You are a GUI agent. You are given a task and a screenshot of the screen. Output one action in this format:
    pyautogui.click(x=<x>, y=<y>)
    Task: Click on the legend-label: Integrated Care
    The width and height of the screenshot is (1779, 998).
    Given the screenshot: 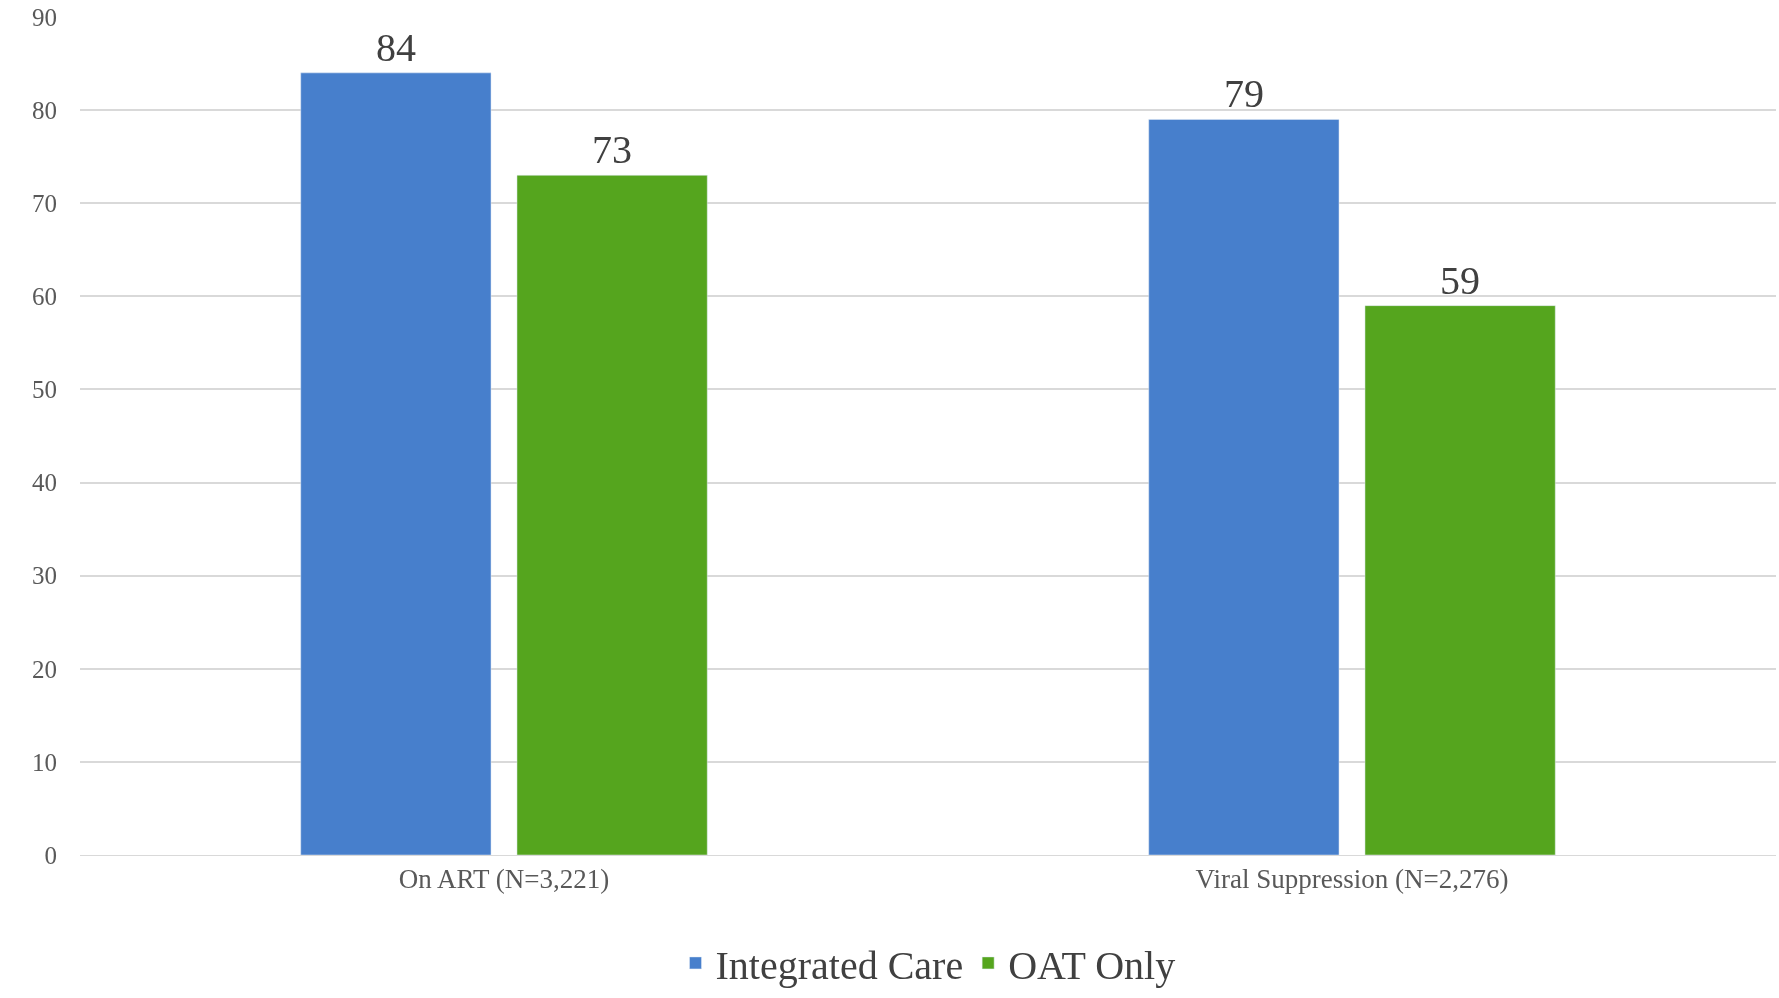 What is the action you would take?
    pyautogui.click(x=839, y=965)
    